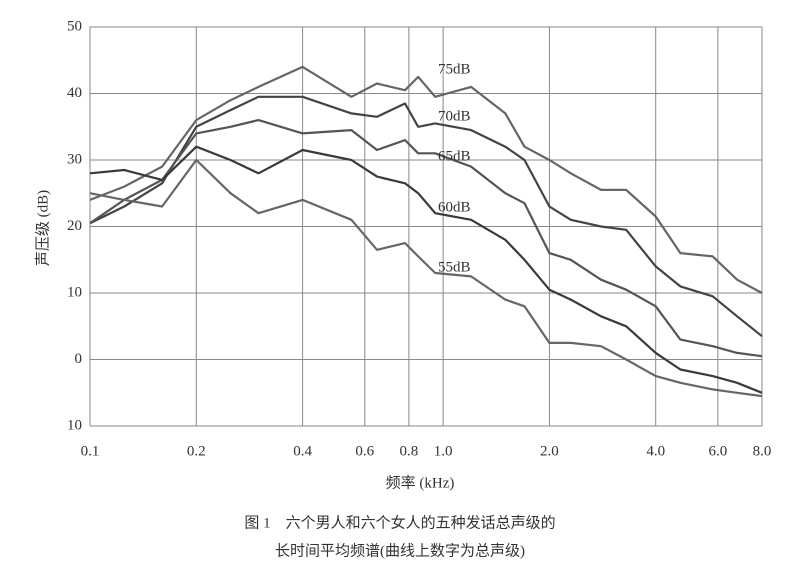 This screenshot has width=800, height=580. What do you see at coordinates (74, 93) in the screenshot?
I see `y-tick-label: 40` at bounding box center [74, 93].